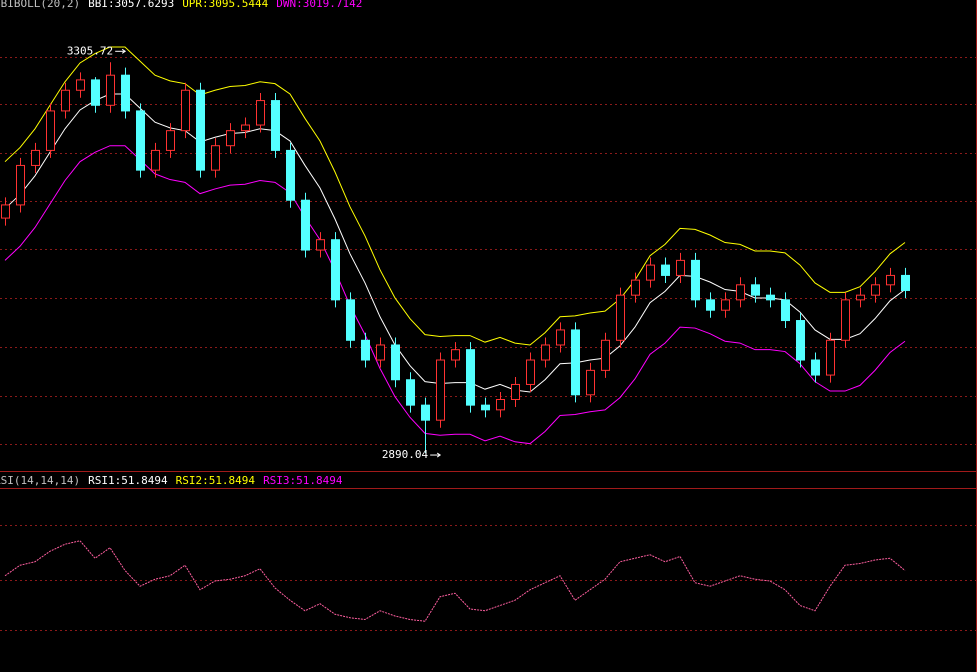  What do you see at coordinates (455, 581) in the screenshot?
I see `series-line` at bounding box center [455, 581].